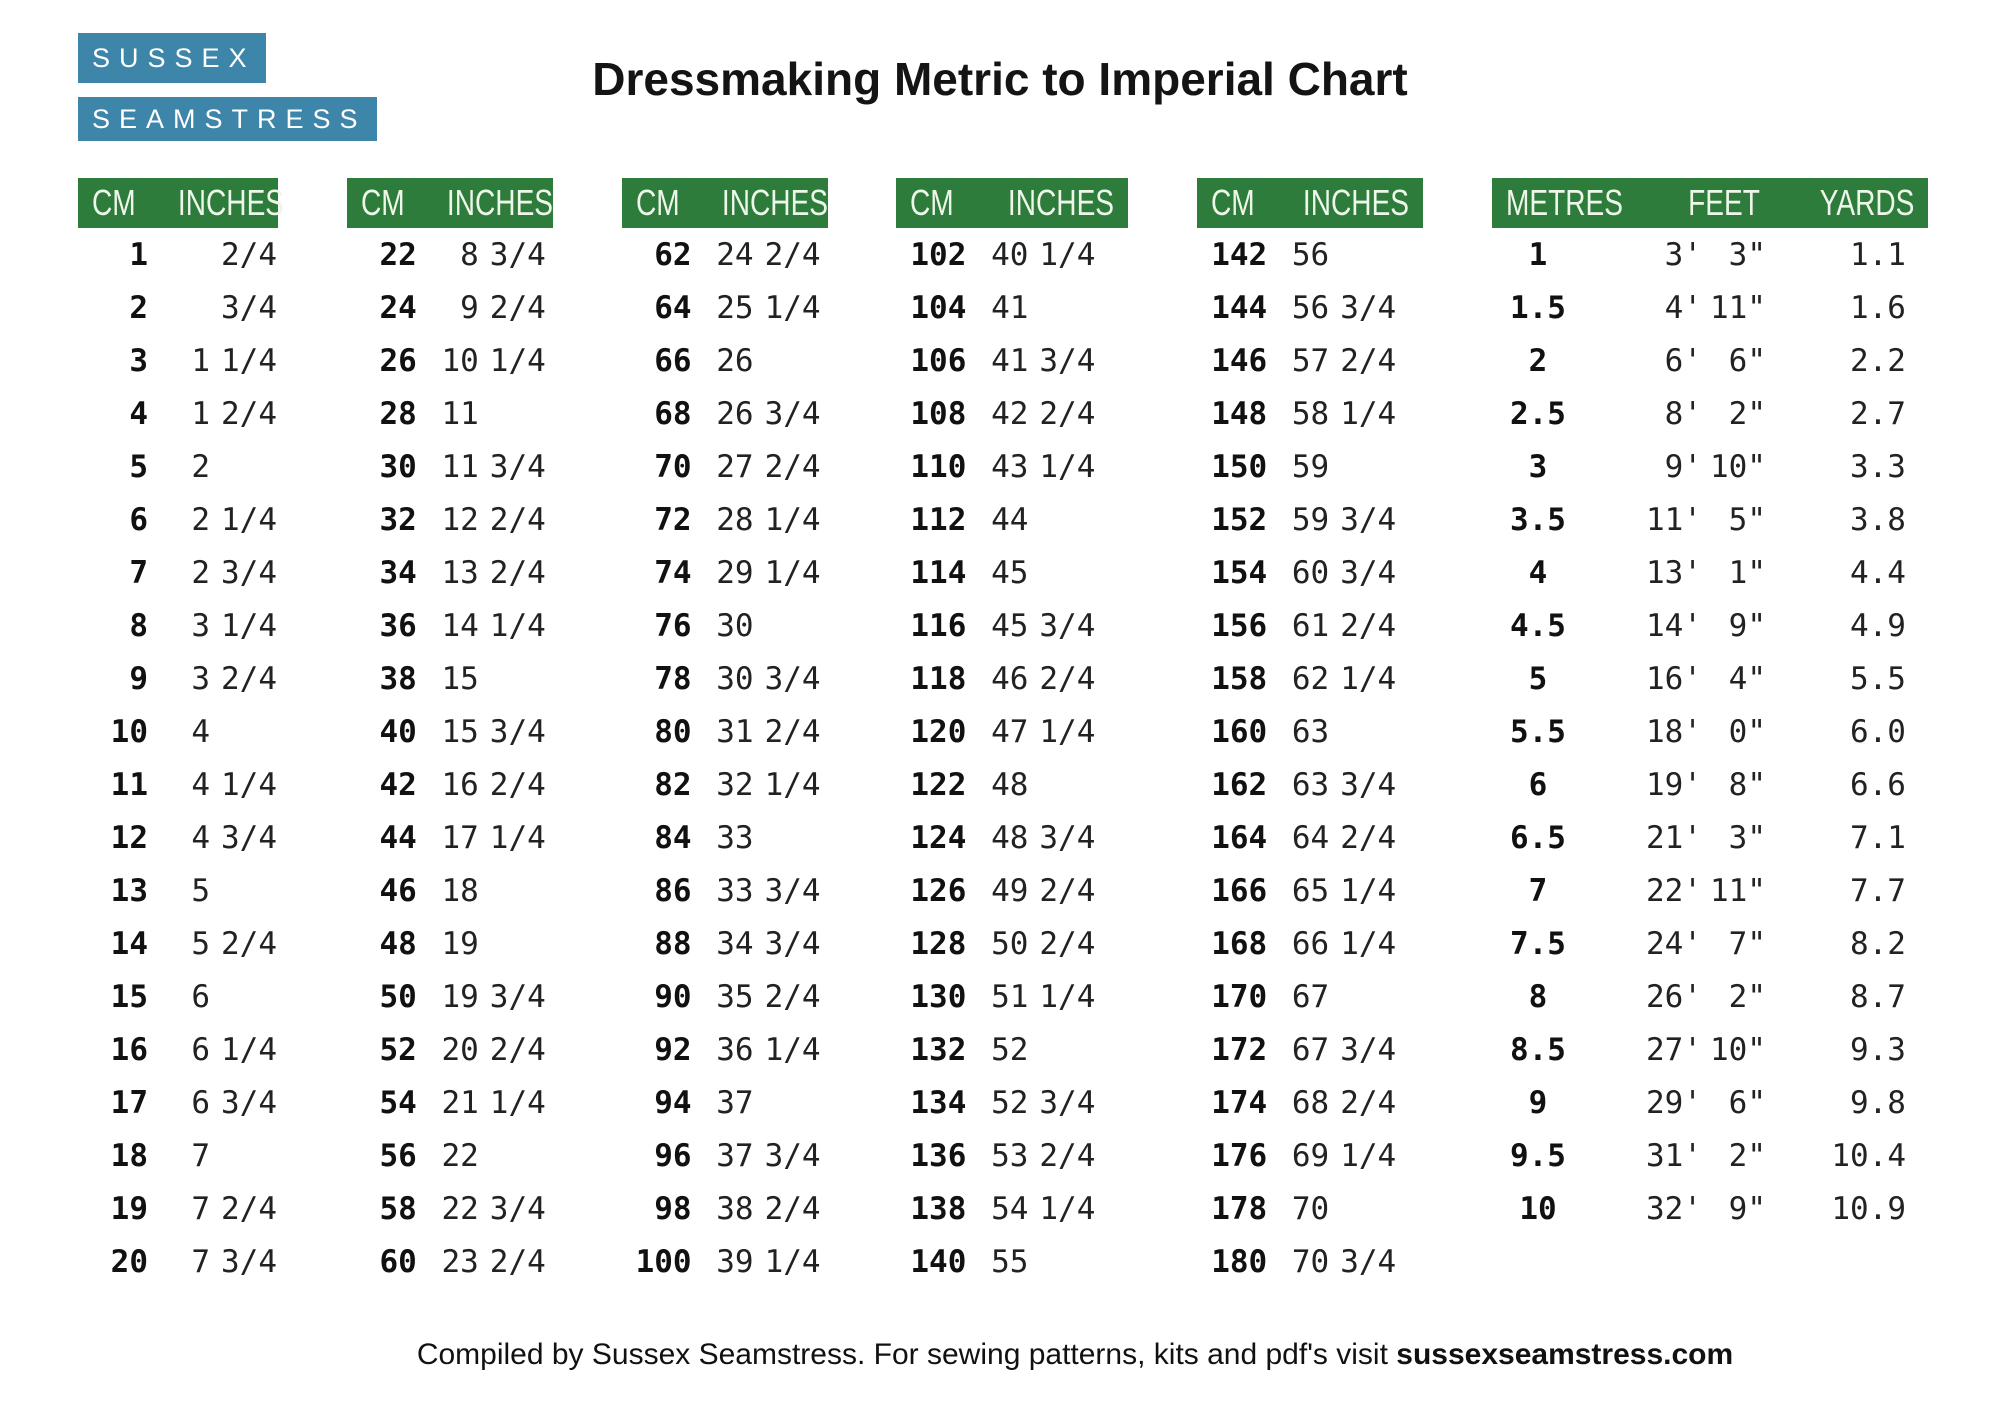 This screenshot has height=1414, width=2000. I want to click on cm-table-row: 72 28 1/4, so click(725, 519).